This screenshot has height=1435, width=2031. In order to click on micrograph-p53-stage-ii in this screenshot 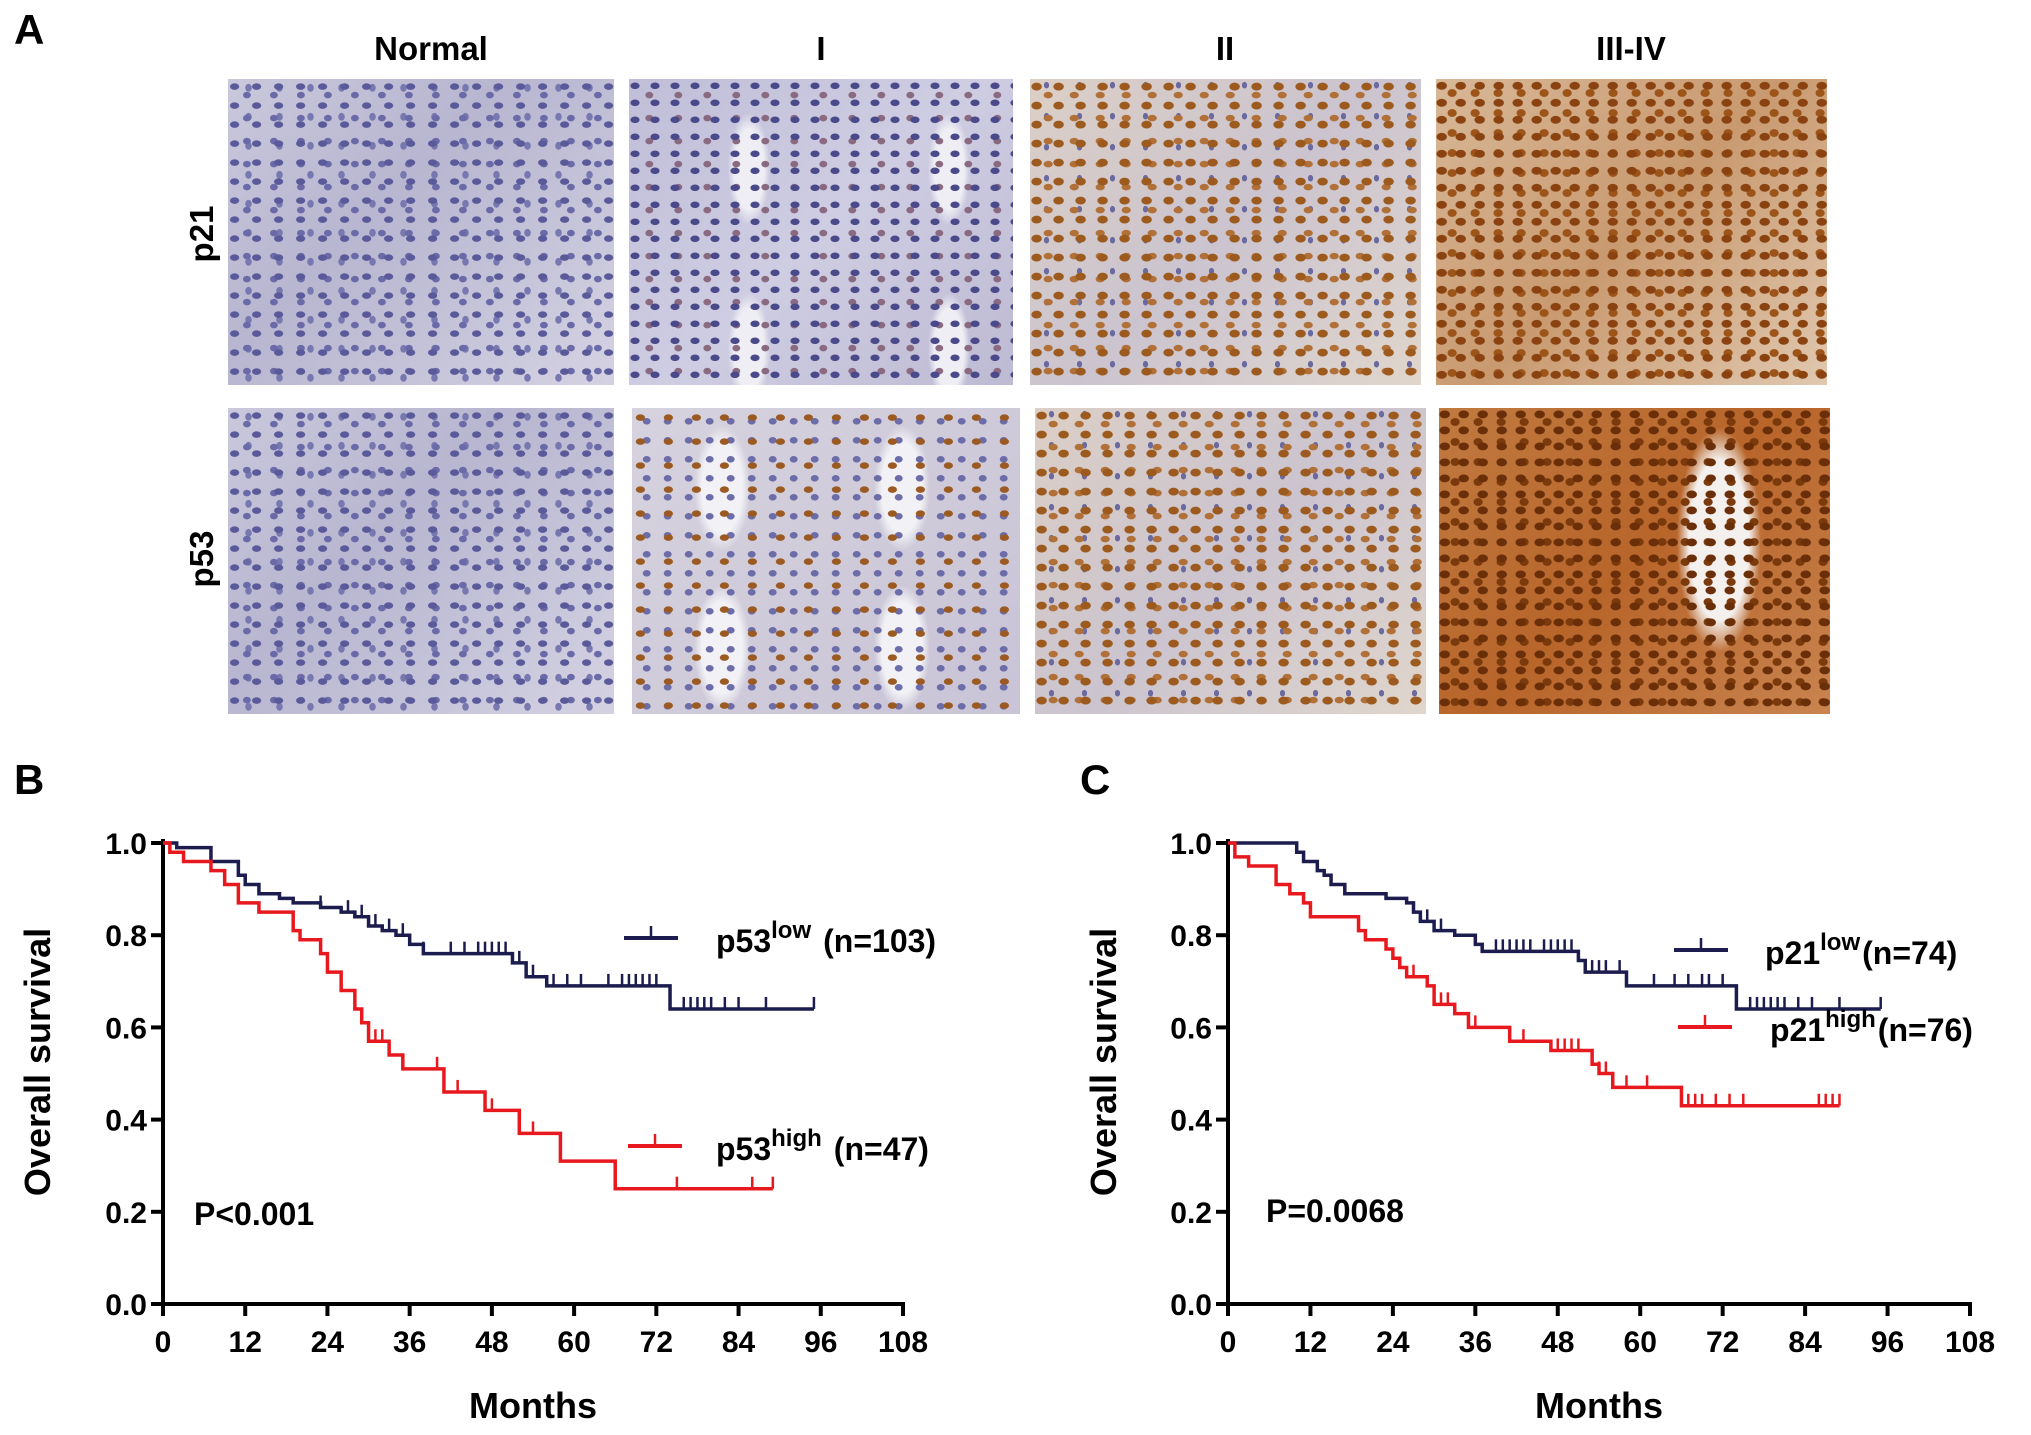, I will do `click(1230, 561)`.